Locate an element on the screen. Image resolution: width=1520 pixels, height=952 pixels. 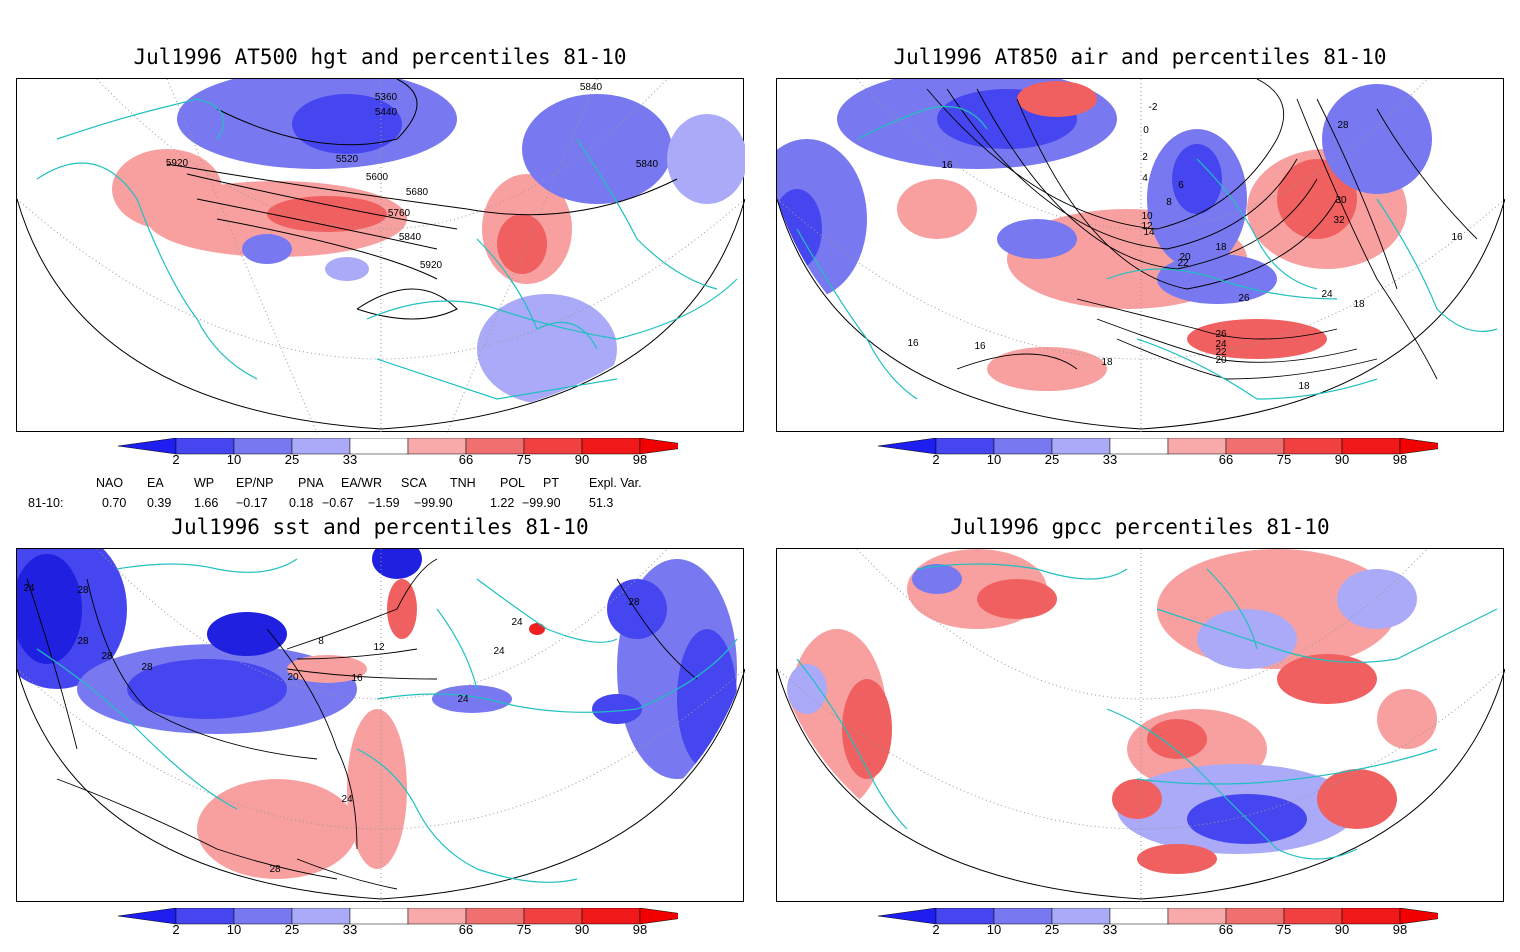
idx-value: −0.17 is located at coordinates (252, 503).